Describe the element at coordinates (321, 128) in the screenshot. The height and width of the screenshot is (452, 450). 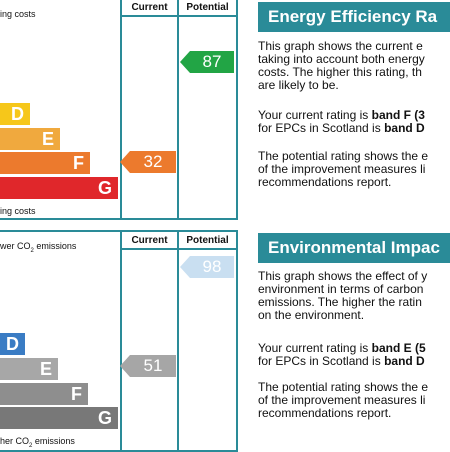
I see `energy-p2-c: for EPCs in Scotland is` at that location.